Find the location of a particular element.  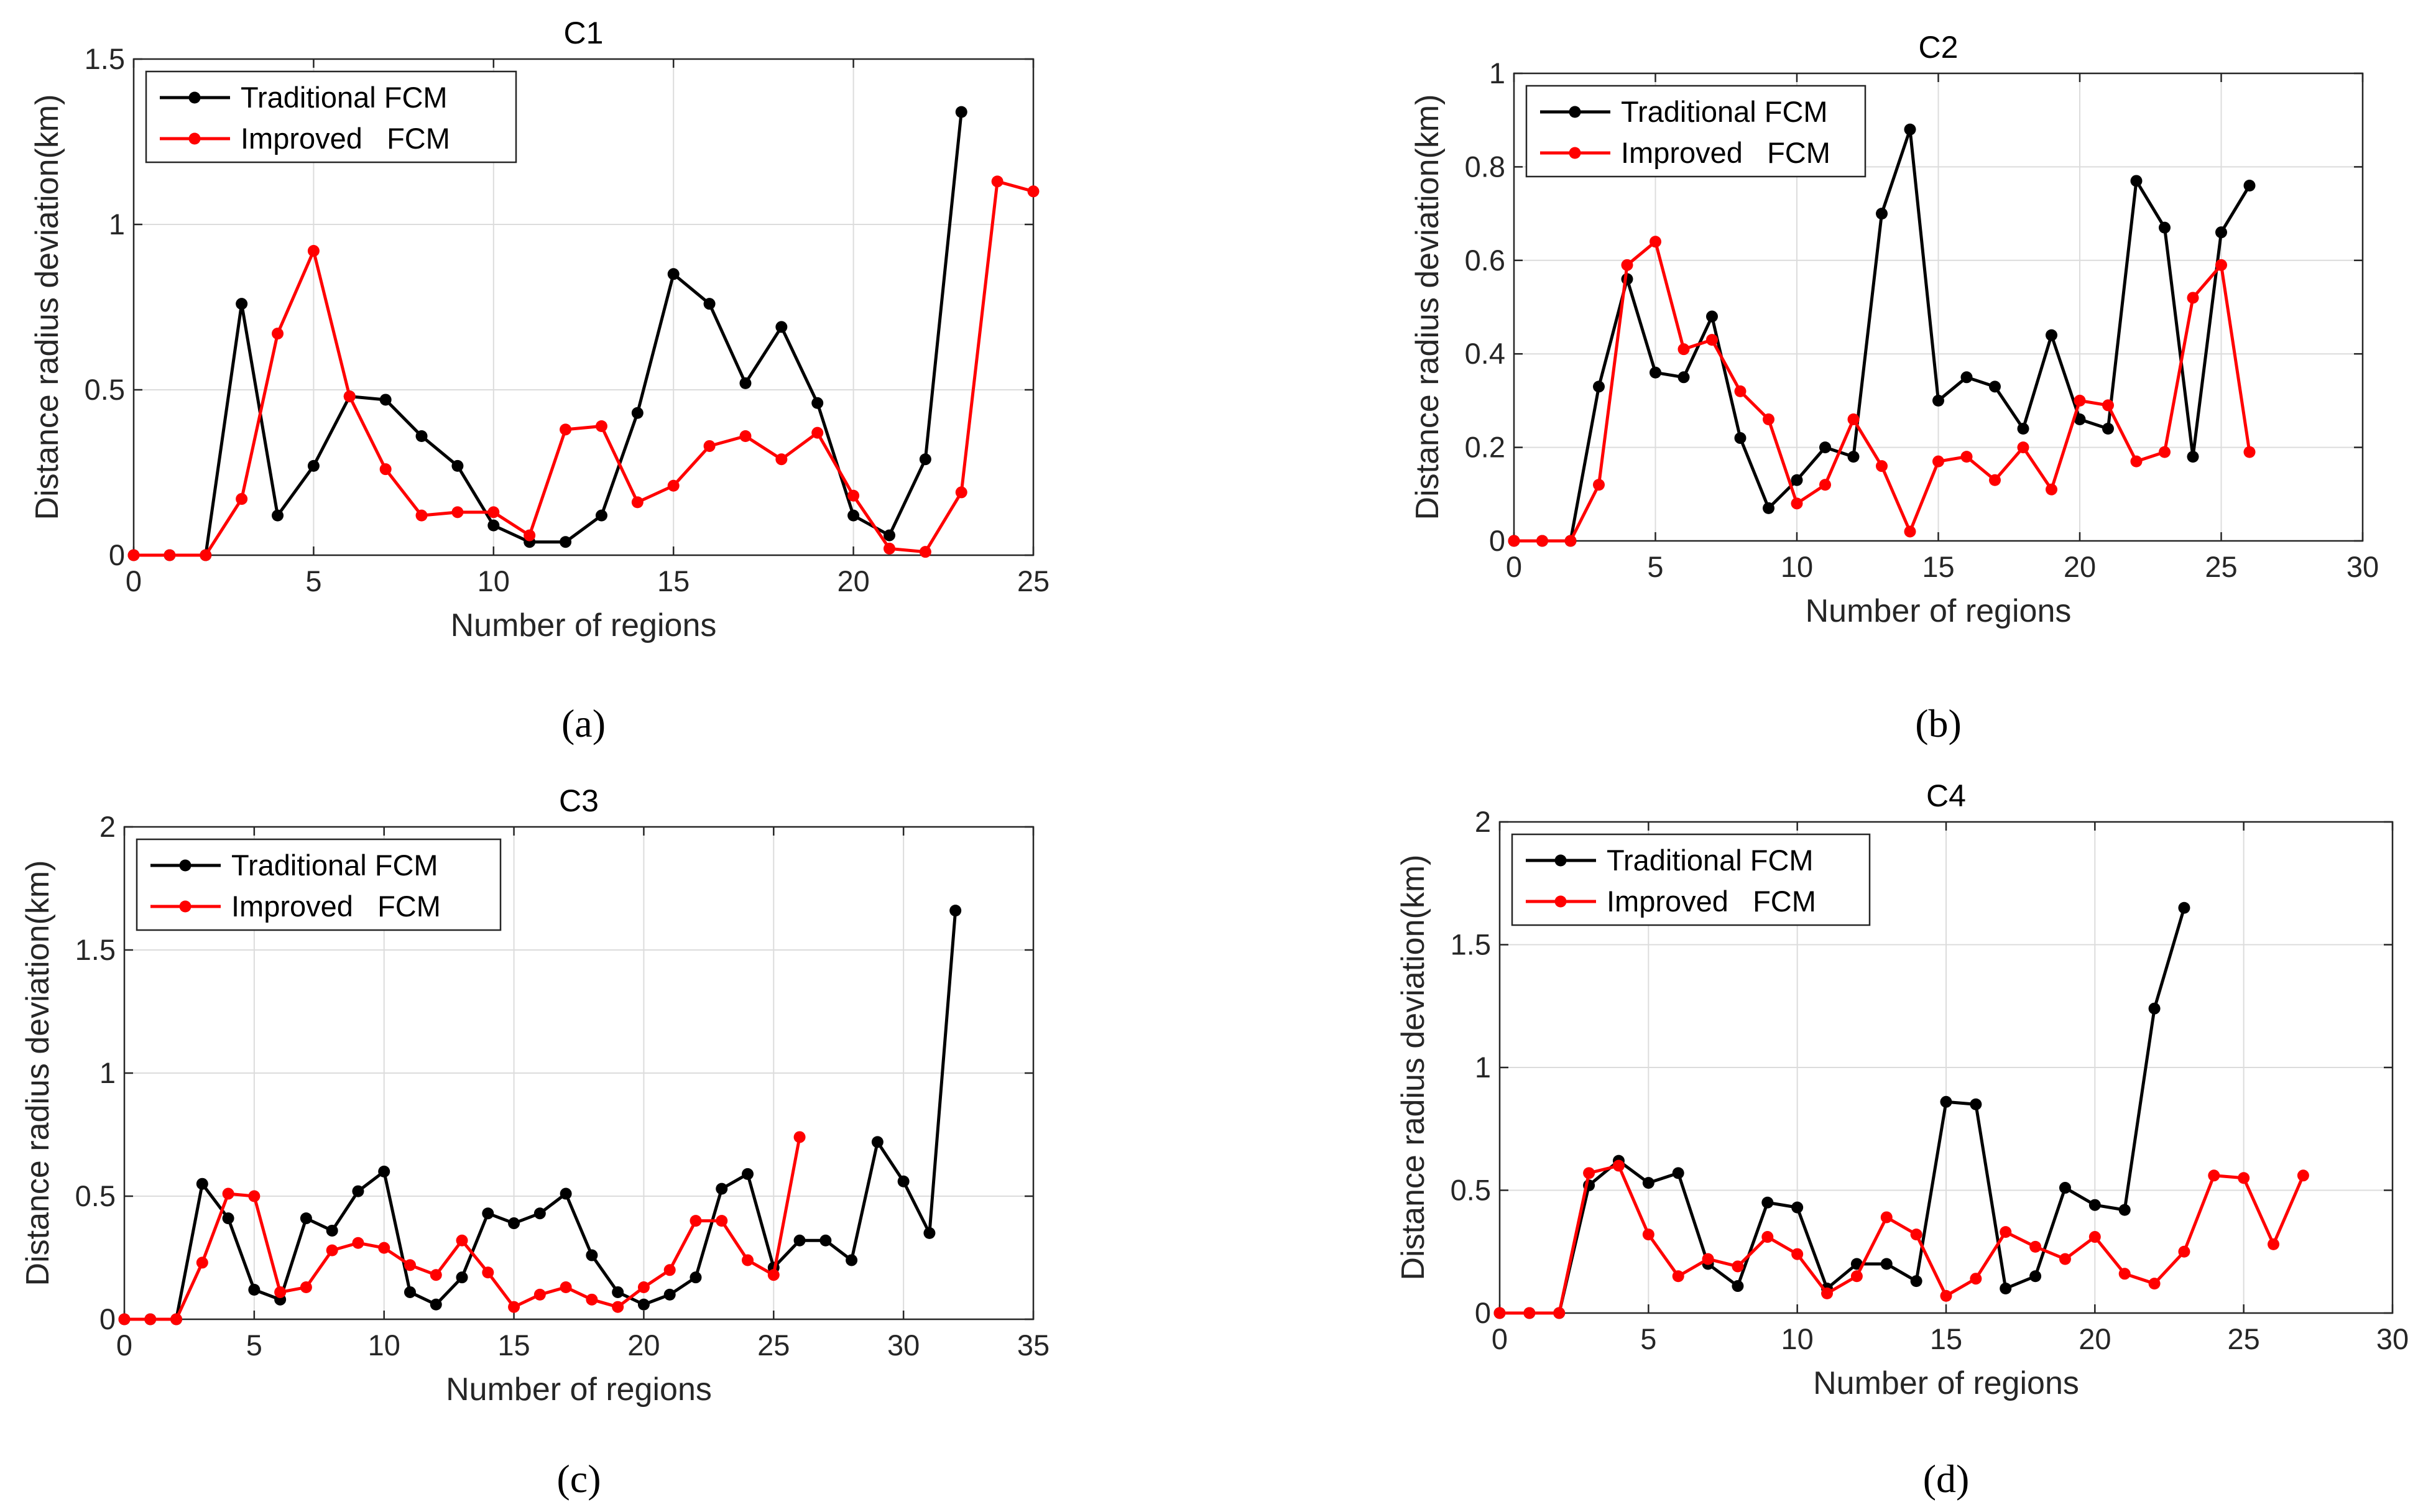

y-tick-label: 0.8 is located at coordinates (1485, 166).